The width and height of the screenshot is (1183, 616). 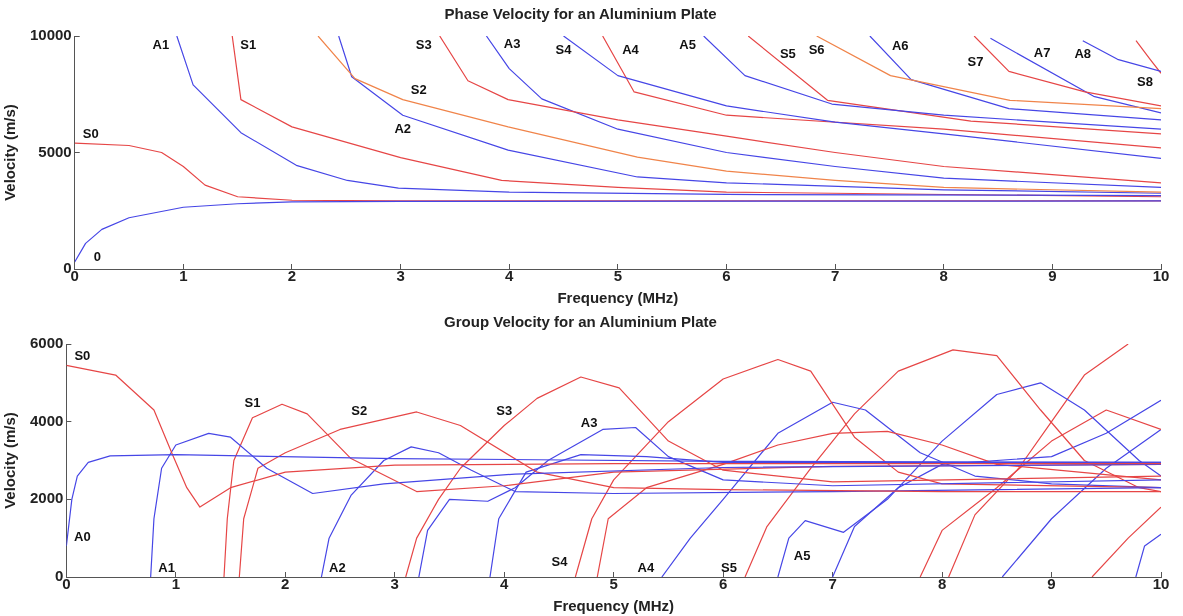 What do you see at coordinates (46, 343) in the screenshot?
I see `y-tick-label: 6000` at bounding box center [46, 343].